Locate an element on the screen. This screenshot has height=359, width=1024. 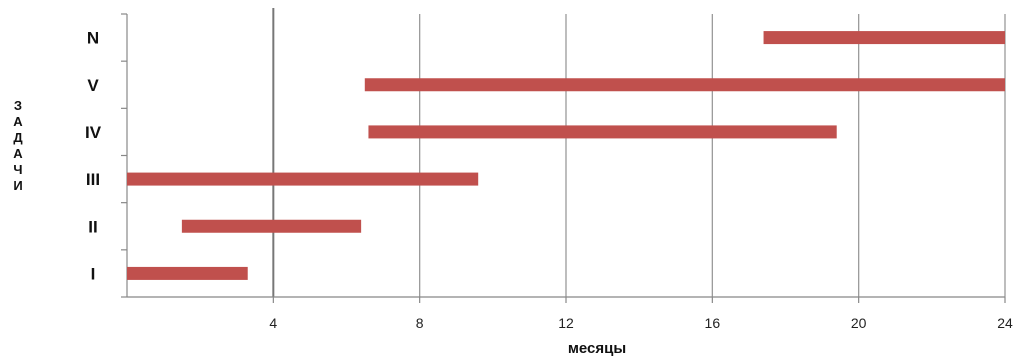
x-axis-title: месяцы is located at coordinates (597, 348).